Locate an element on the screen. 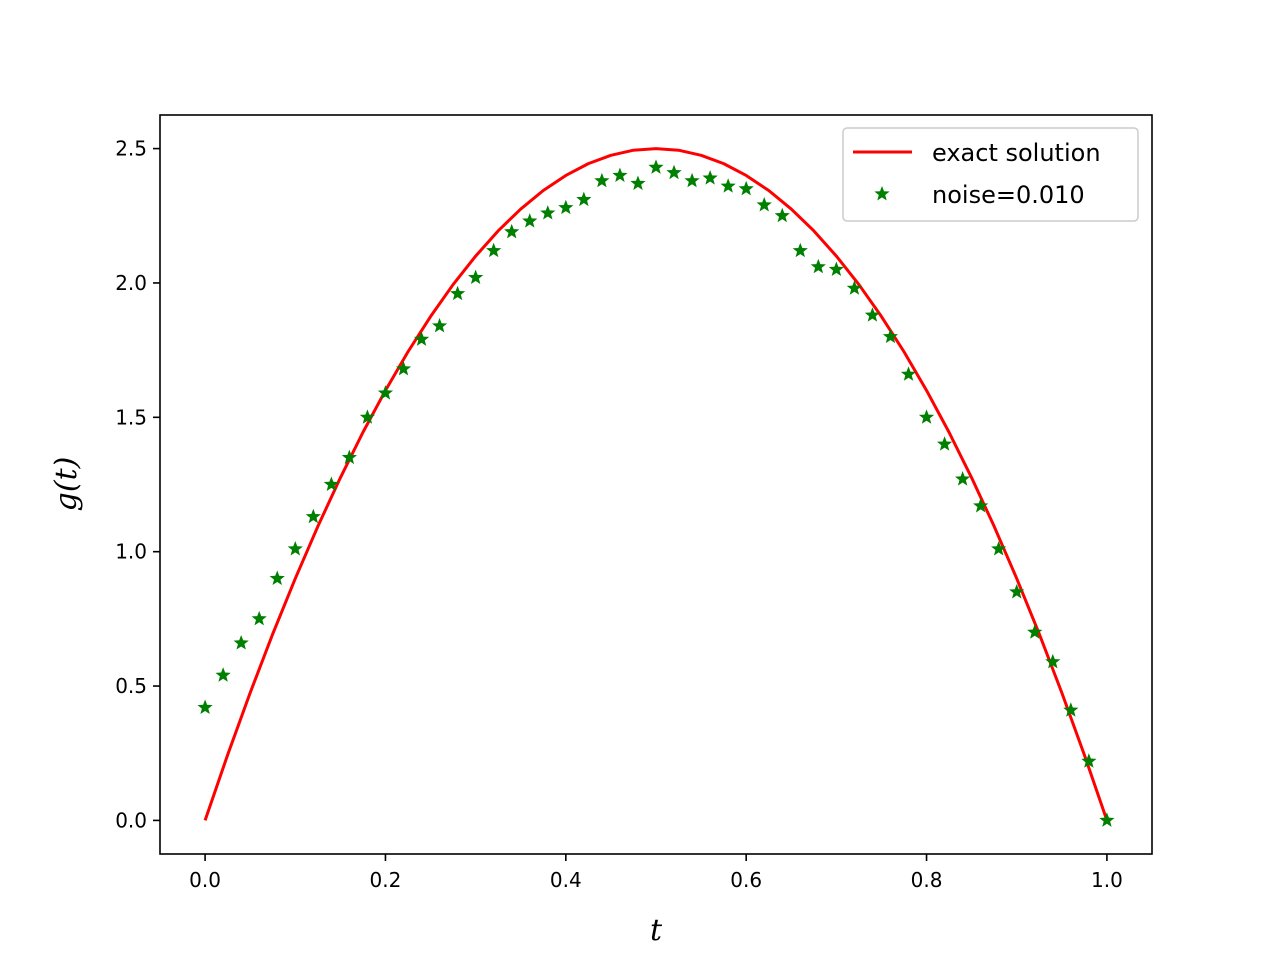  legend: exact solution noise=0.010 is located at coordinates (990, 174).